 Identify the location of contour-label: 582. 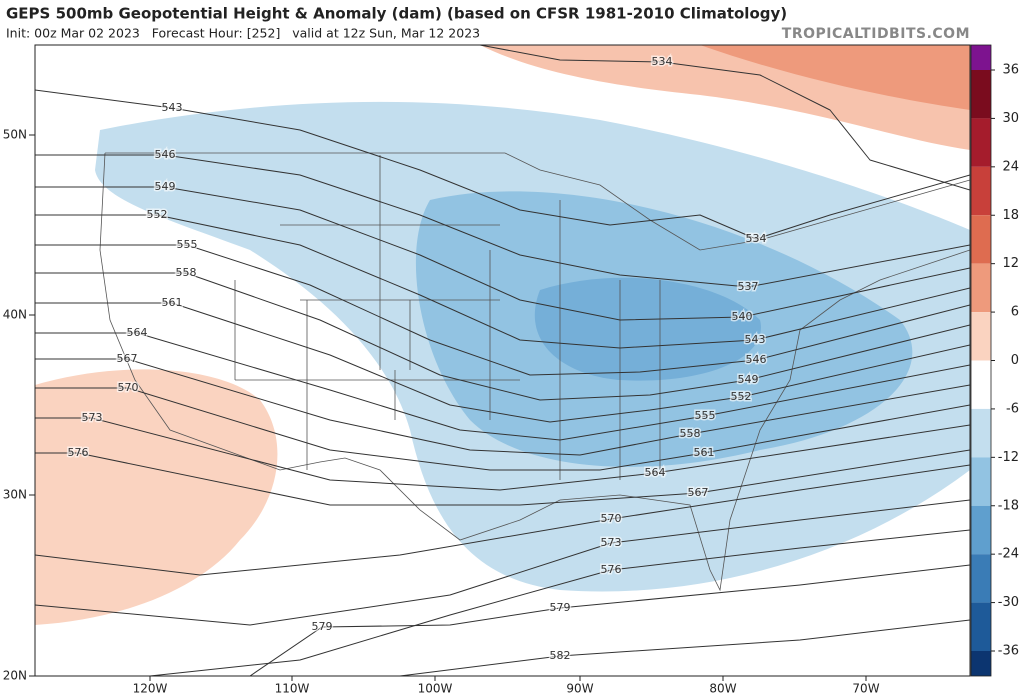
(560, 655).